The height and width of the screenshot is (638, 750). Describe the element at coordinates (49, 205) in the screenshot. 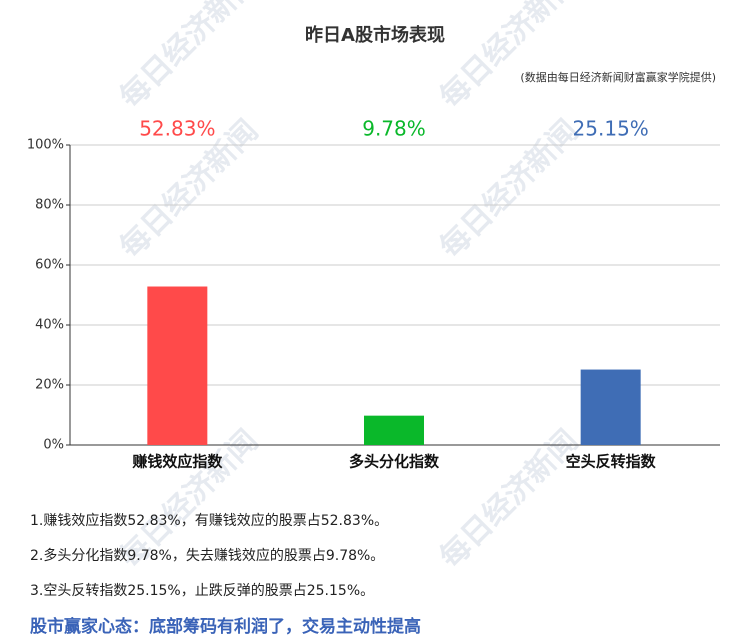

I see `y-tick-label: 80%` at that location.